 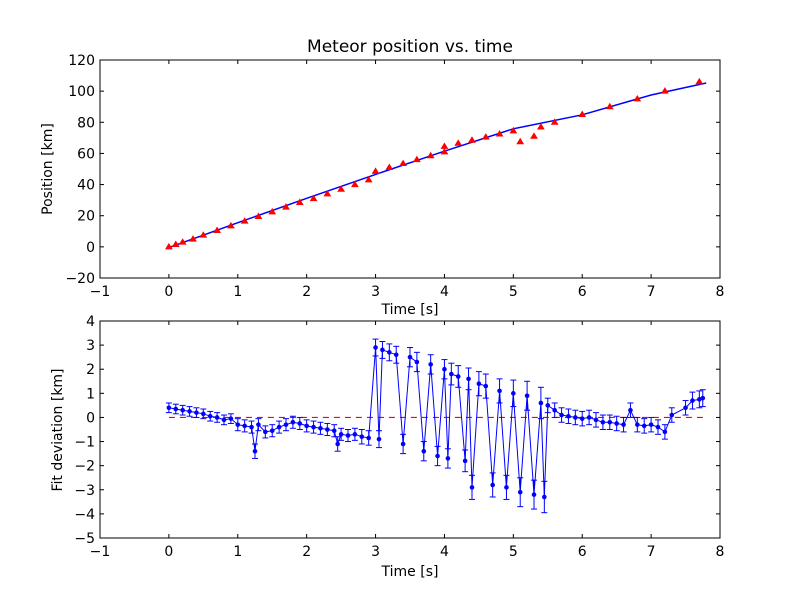 I want to click on position-plot-y-tick-label: 100, so click(x=81, y=92).